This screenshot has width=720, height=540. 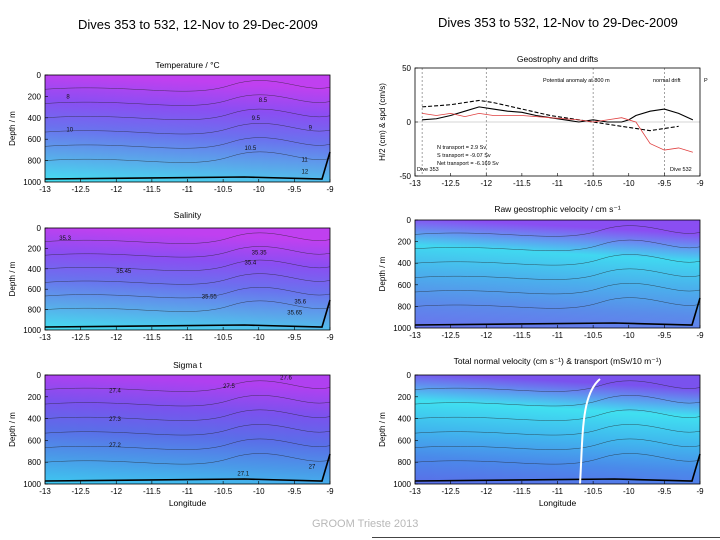 I want to click on x-tick-label: -12, so click(x=486, y=491).